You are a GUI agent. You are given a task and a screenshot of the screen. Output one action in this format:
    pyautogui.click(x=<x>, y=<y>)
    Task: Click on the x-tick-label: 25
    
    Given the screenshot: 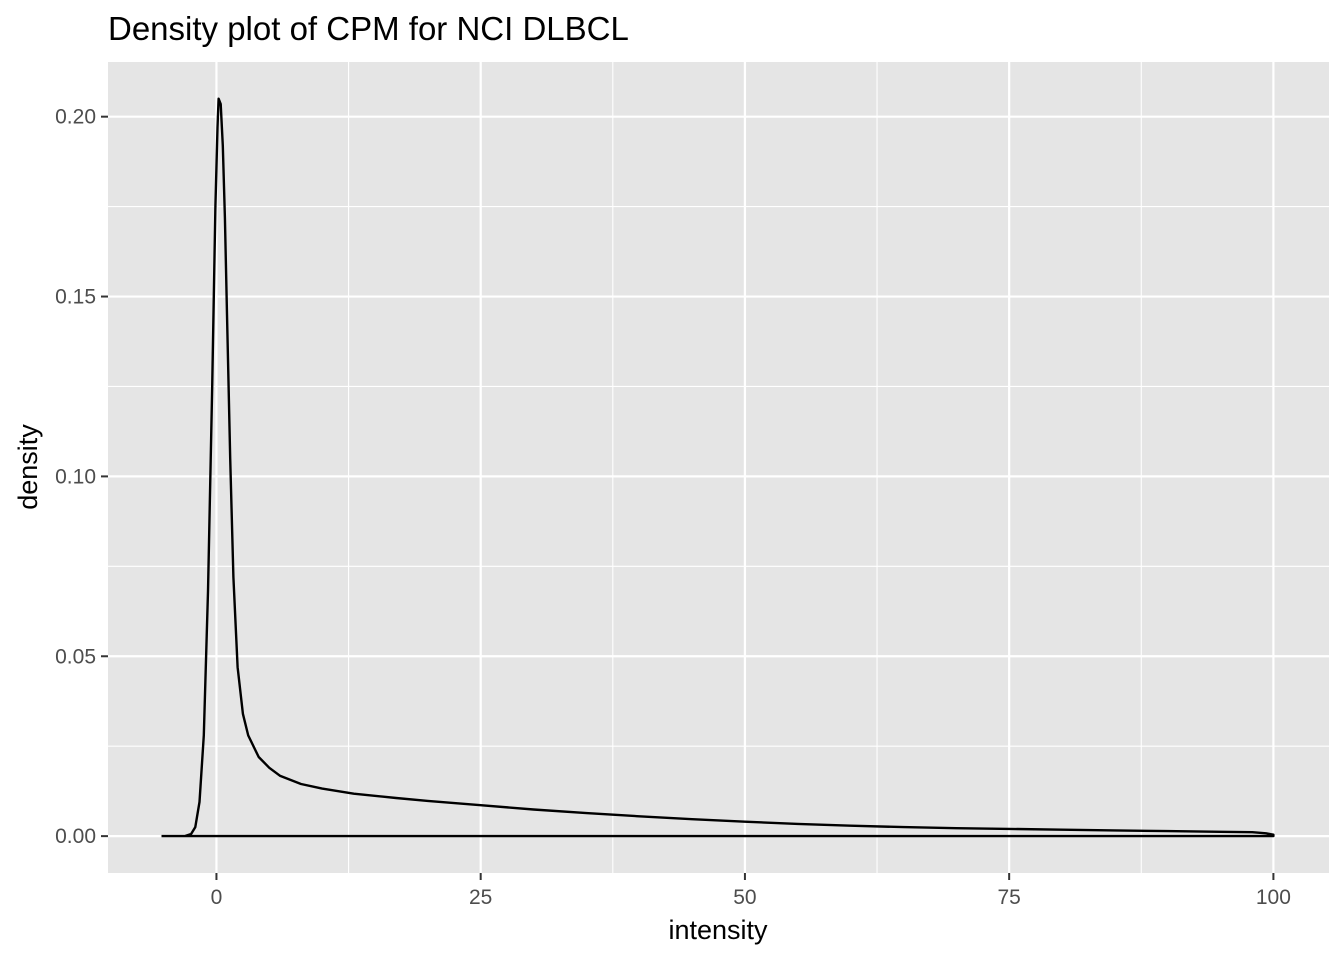 What is the action you would take?
    pyautogui.click(x=480, y=897)
    